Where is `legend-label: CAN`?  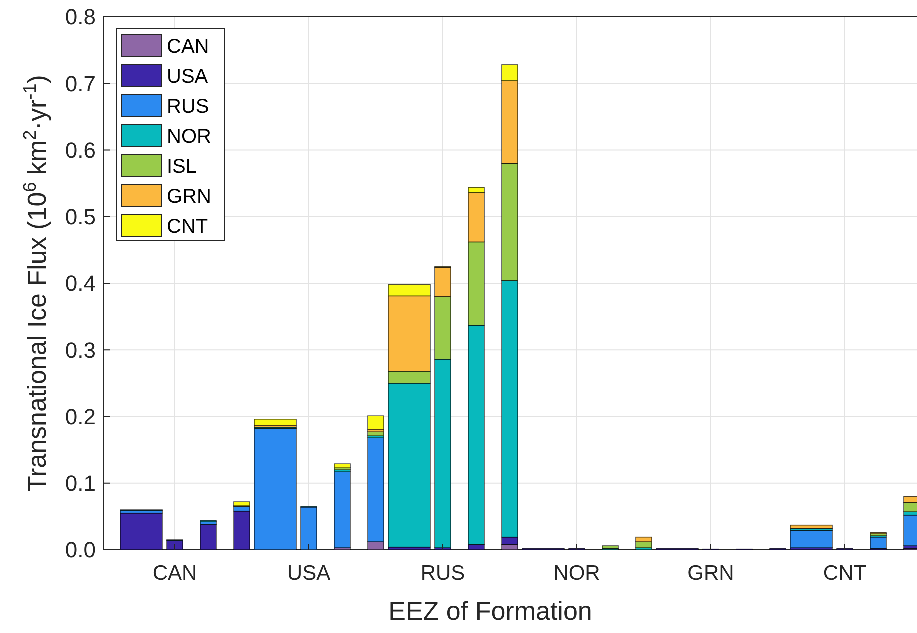
legend-label: CAN is located at coordinates (188, 47).